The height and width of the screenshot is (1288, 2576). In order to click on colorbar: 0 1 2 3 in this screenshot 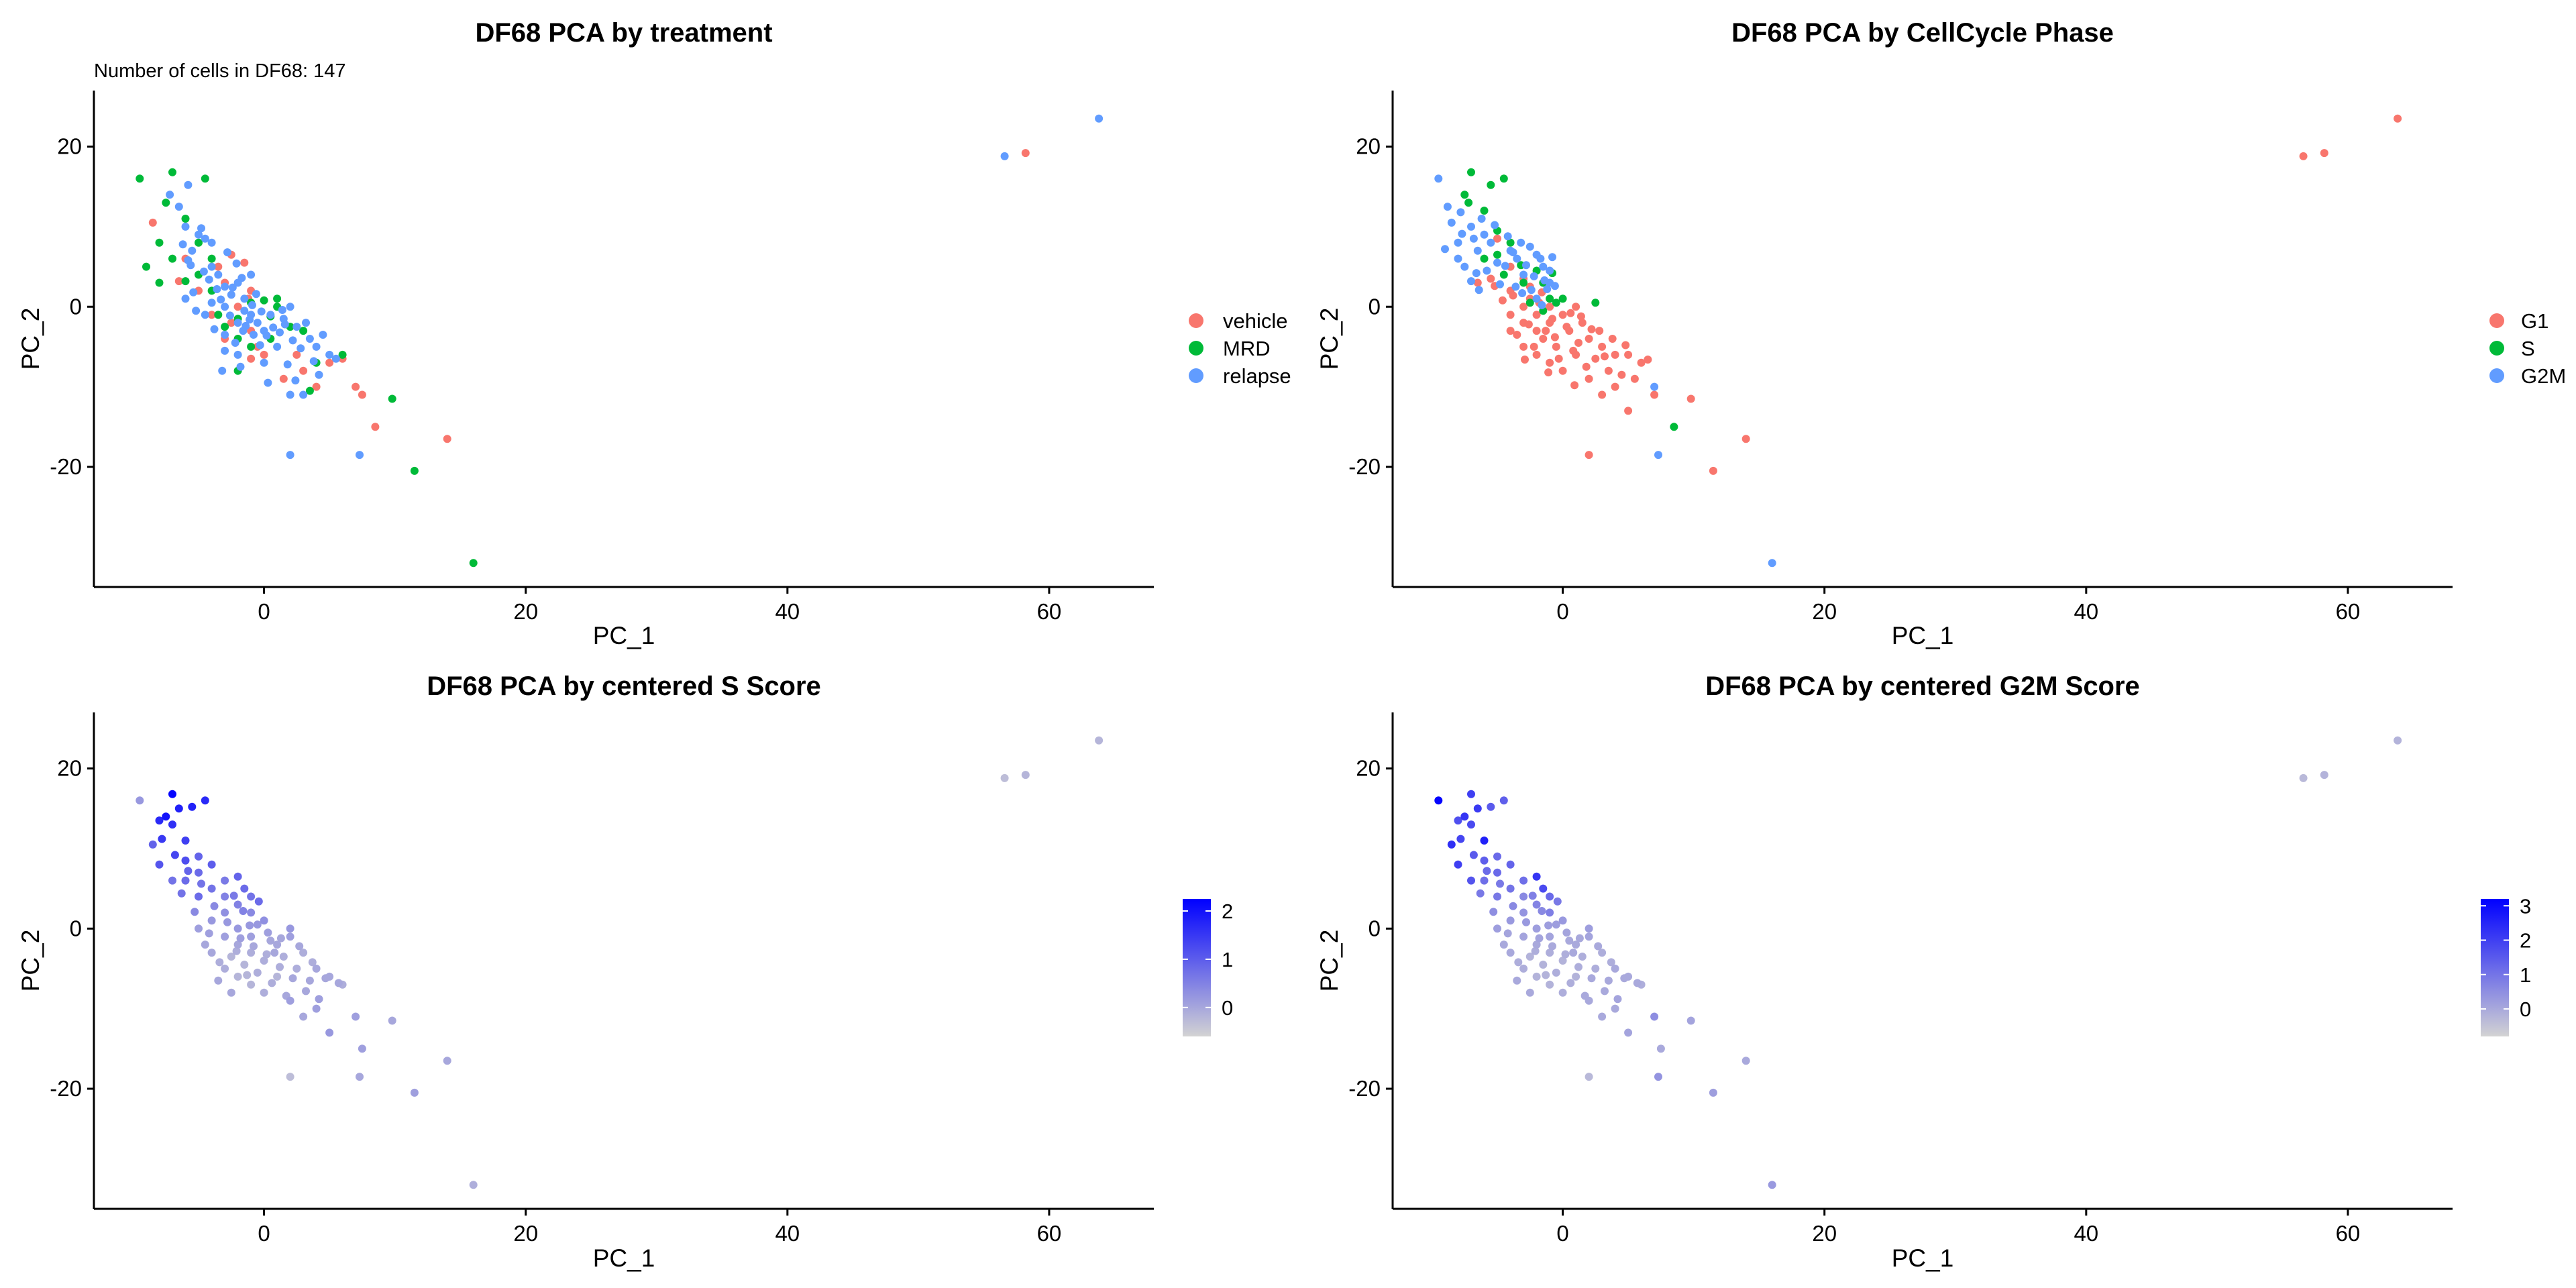, I will do `click(2506, 965)`.